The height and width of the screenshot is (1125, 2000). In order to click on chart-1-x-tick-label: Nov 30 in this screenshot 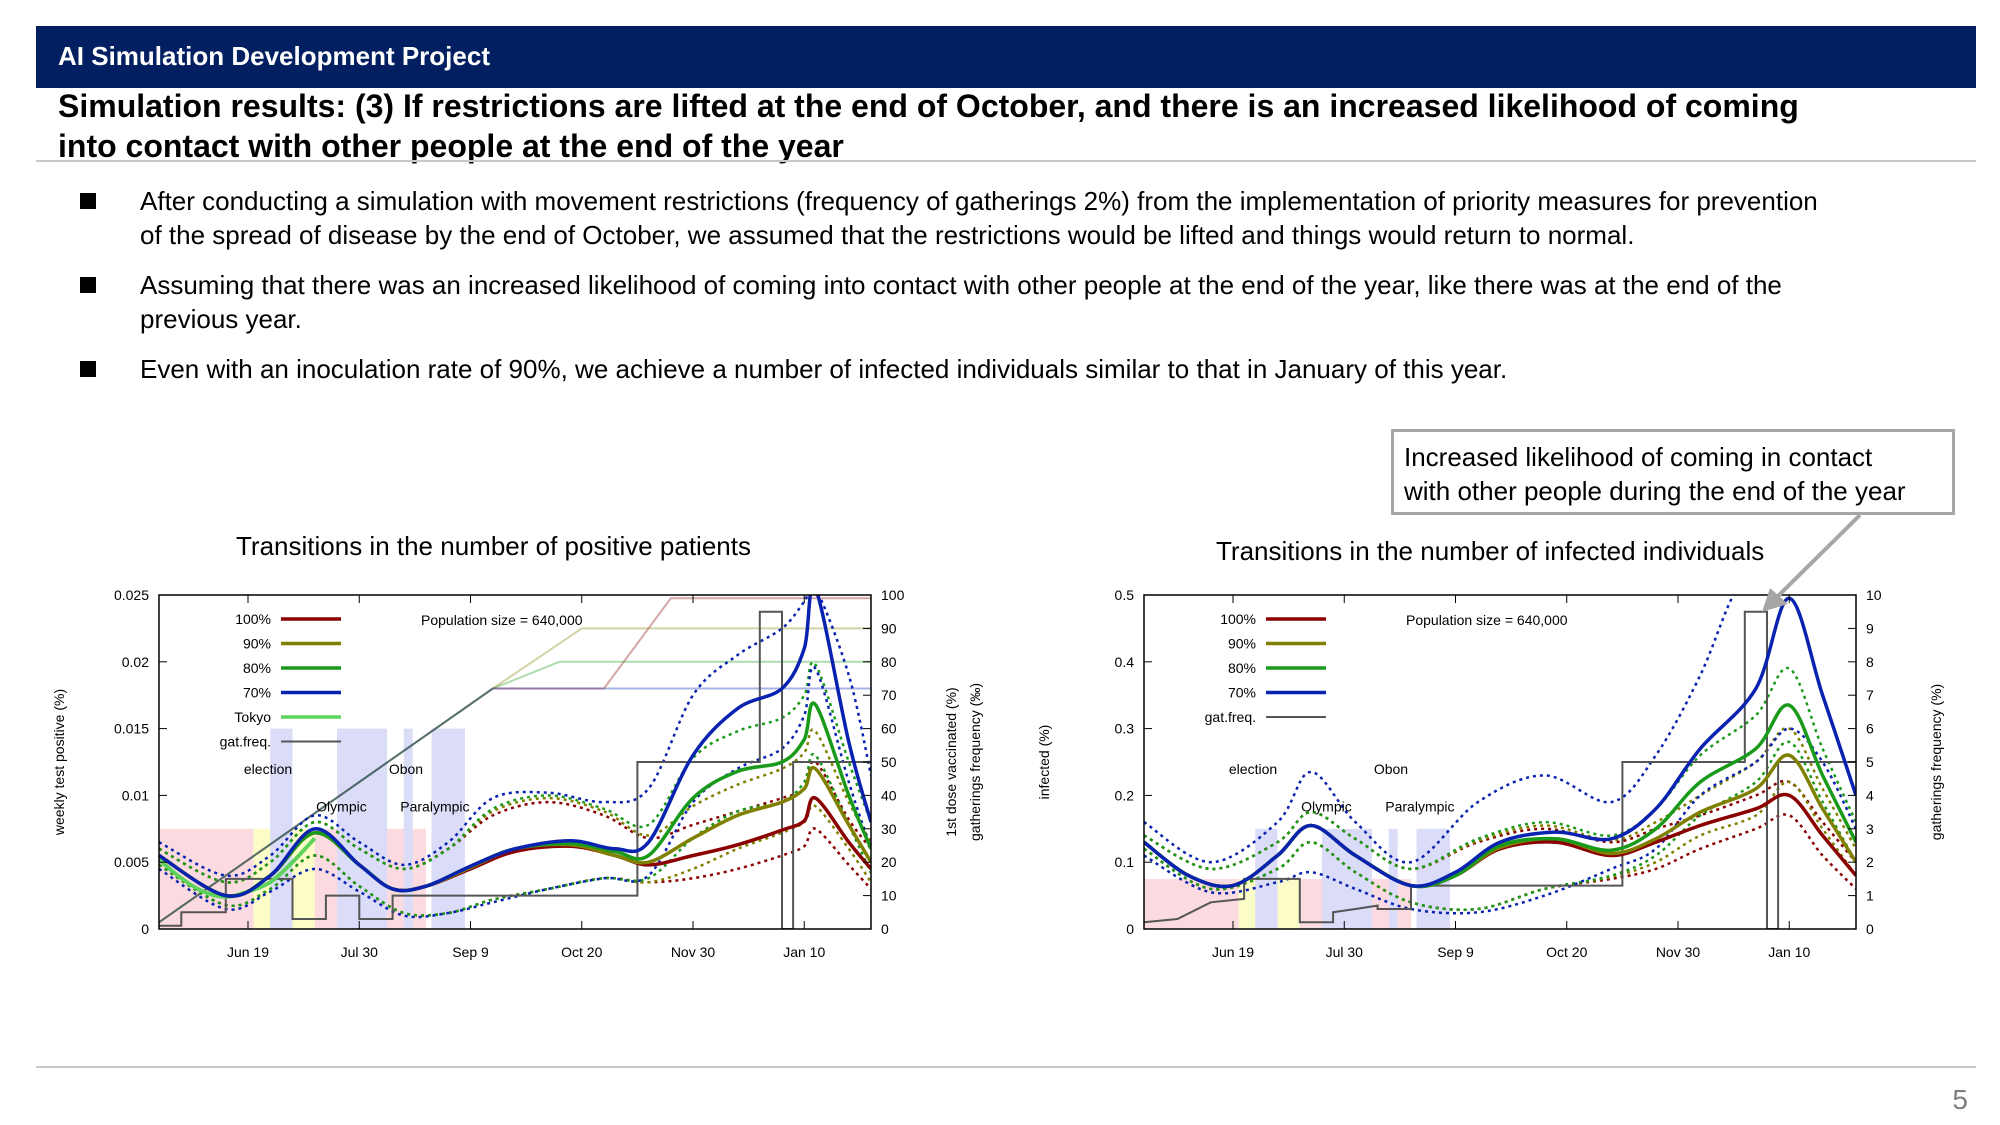, I will do `click(693, 952)`.